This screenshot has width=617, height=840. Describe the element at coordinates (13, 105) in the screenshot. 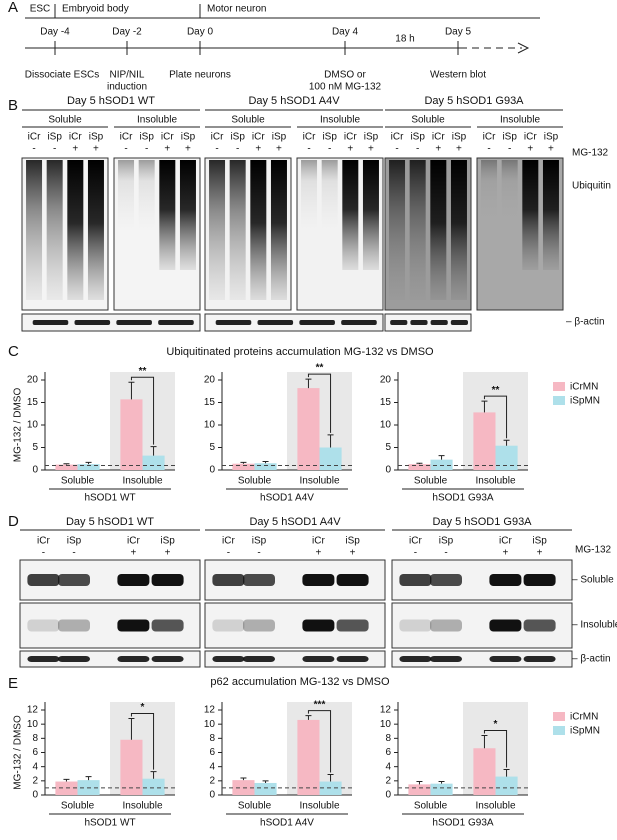

I see `panel-label: B` at that location.